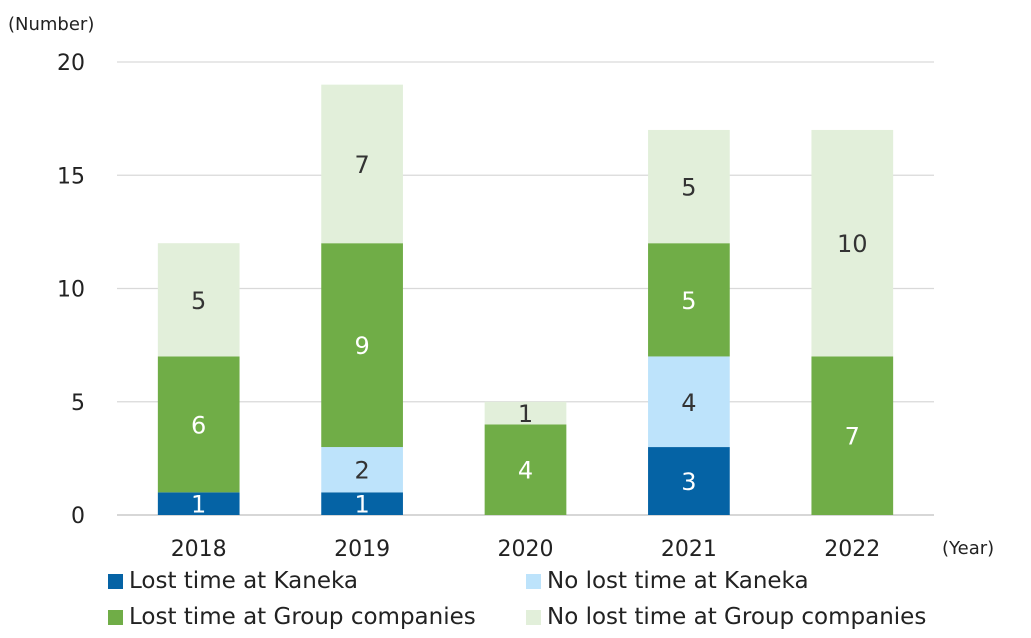 The image size is (1031, 638). I want to click on data-label: 2, so click(361, 471).